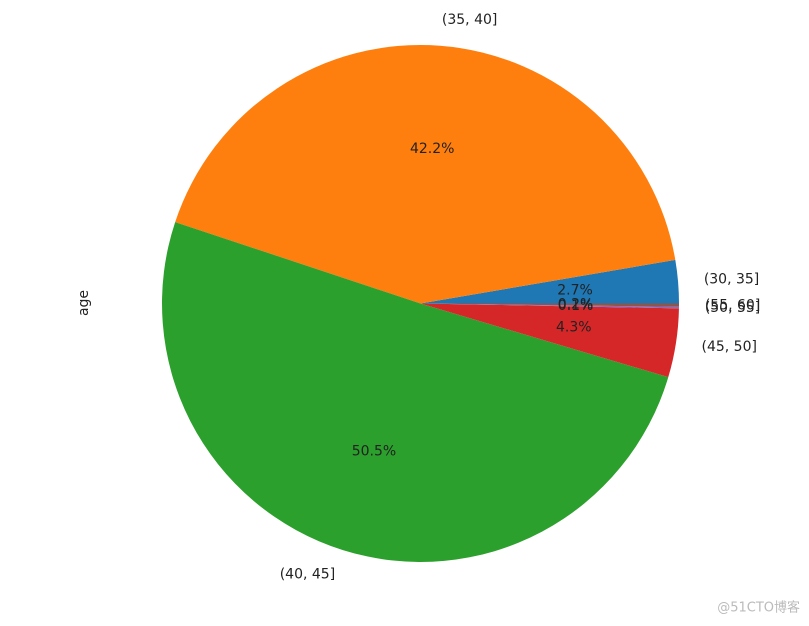 The height and width of the screenshot is (626, 809). Describe the element at coordinates (307, 575) in the screenshot. I see `slice-label: (40, 45]` at that location.